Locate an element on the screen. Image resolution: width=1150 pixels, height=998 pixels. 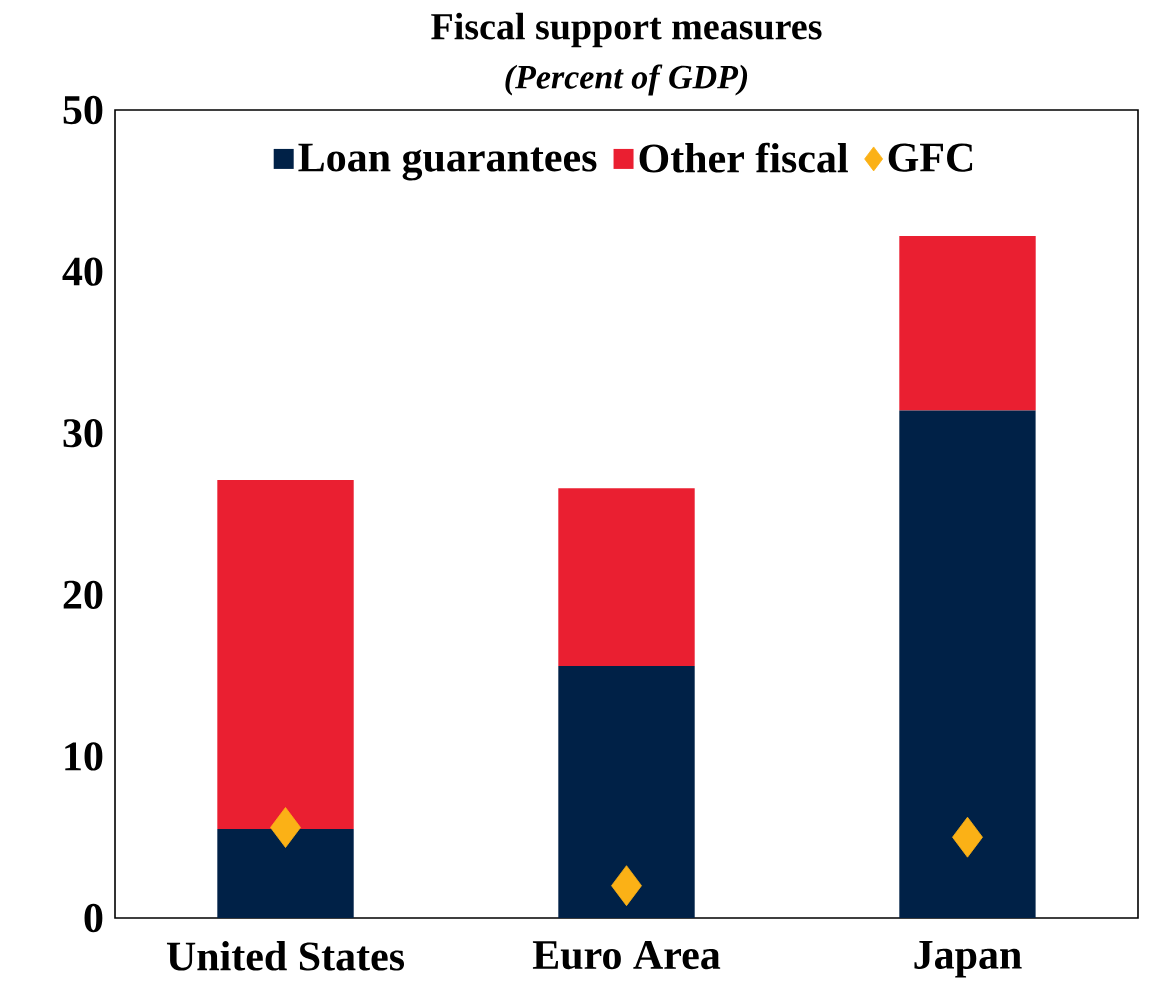
x-tick-label: United States is located at coordinates (285, 956).